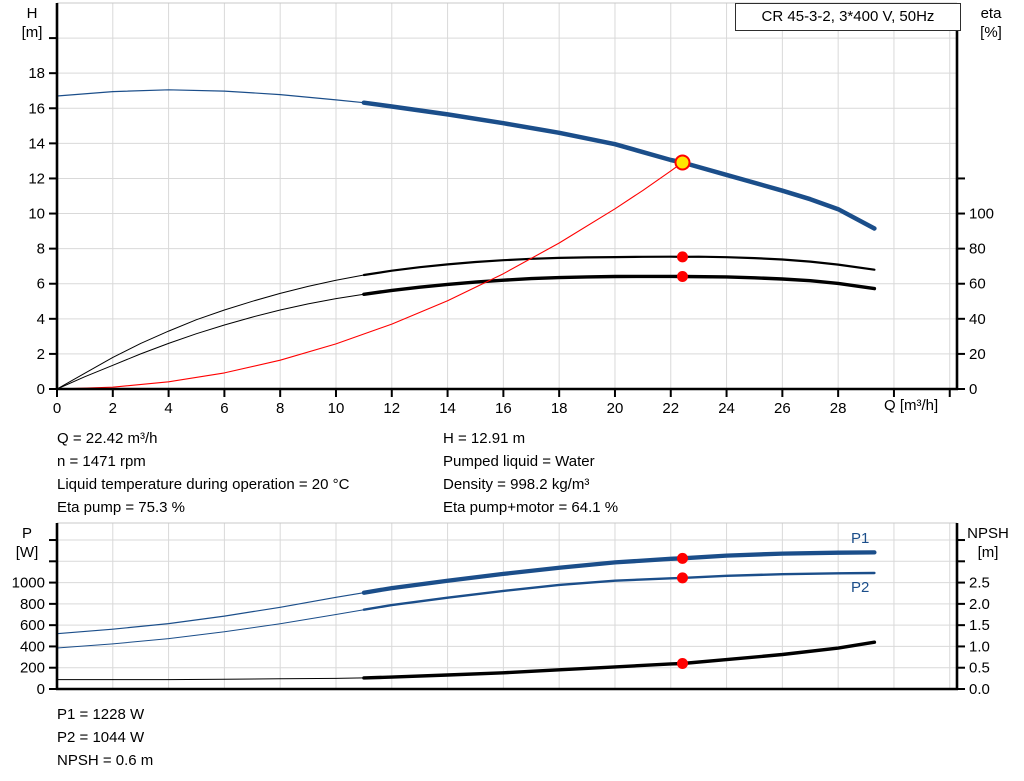 This screenshot has width=1024, height=781. Describe the element at coordinates (107, 438) in the screenshot. I see `info-flow: Q = 22.42 m³/h` at that location.